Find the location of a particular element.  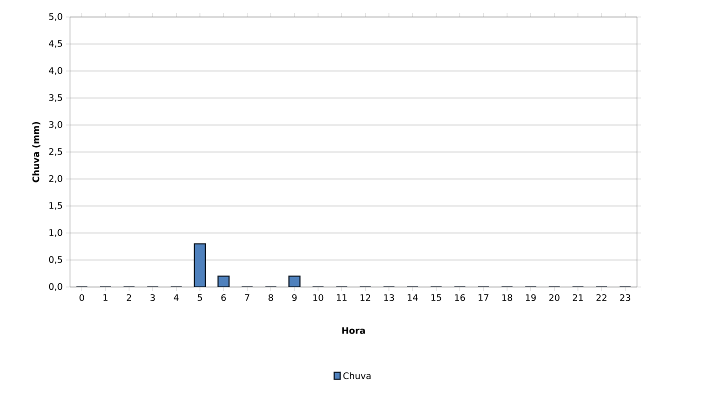

x-tick-label: 14 is located at coordinates (413, 297).